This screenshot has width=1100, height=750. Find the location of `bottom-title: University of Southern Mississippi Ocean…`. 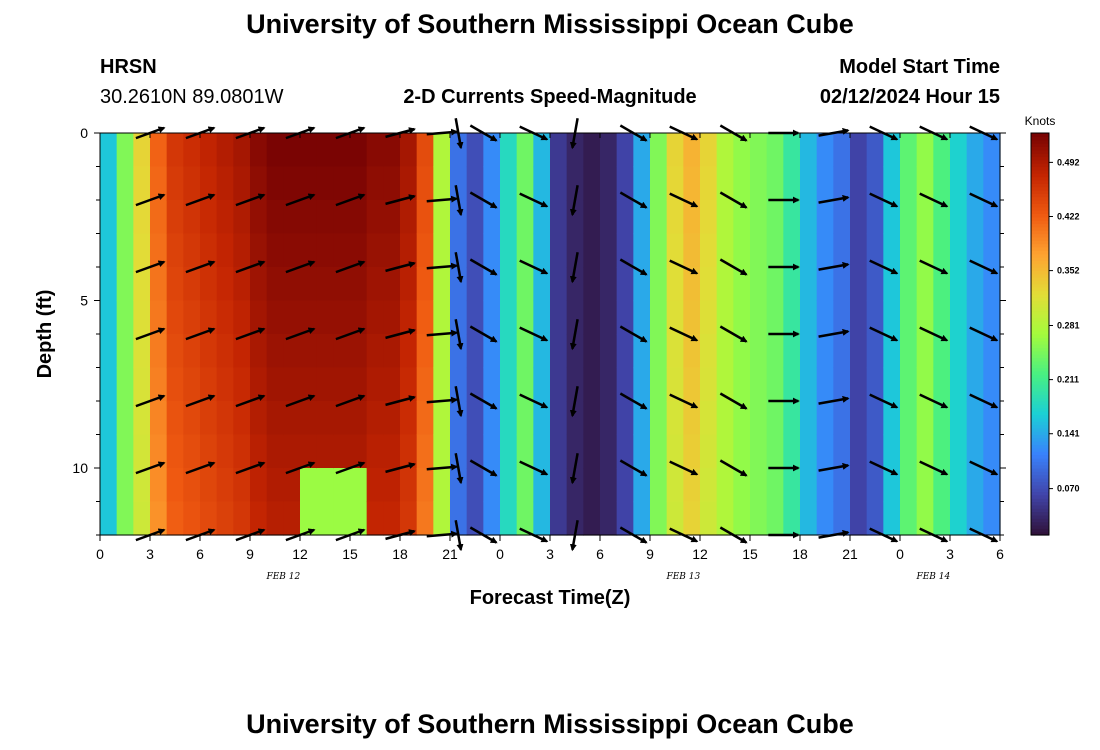

bottom-title: University of Southern Mississippi Ocean… is located at coordinates (550, 724).